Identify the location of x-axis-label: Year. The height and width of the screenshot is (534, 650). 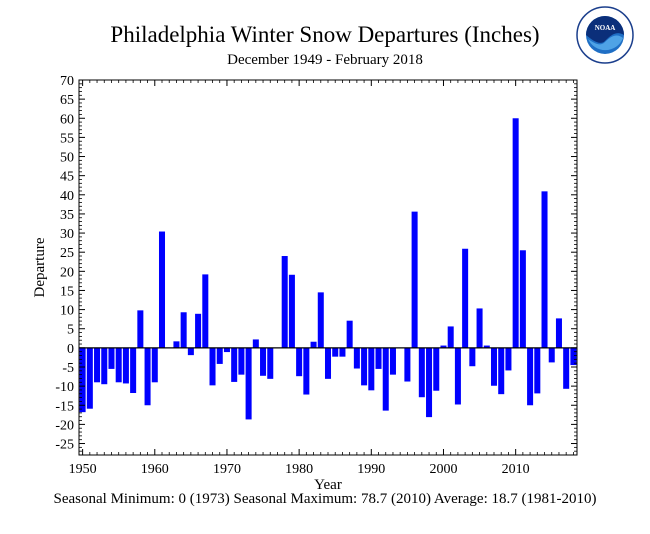
(328, 485).